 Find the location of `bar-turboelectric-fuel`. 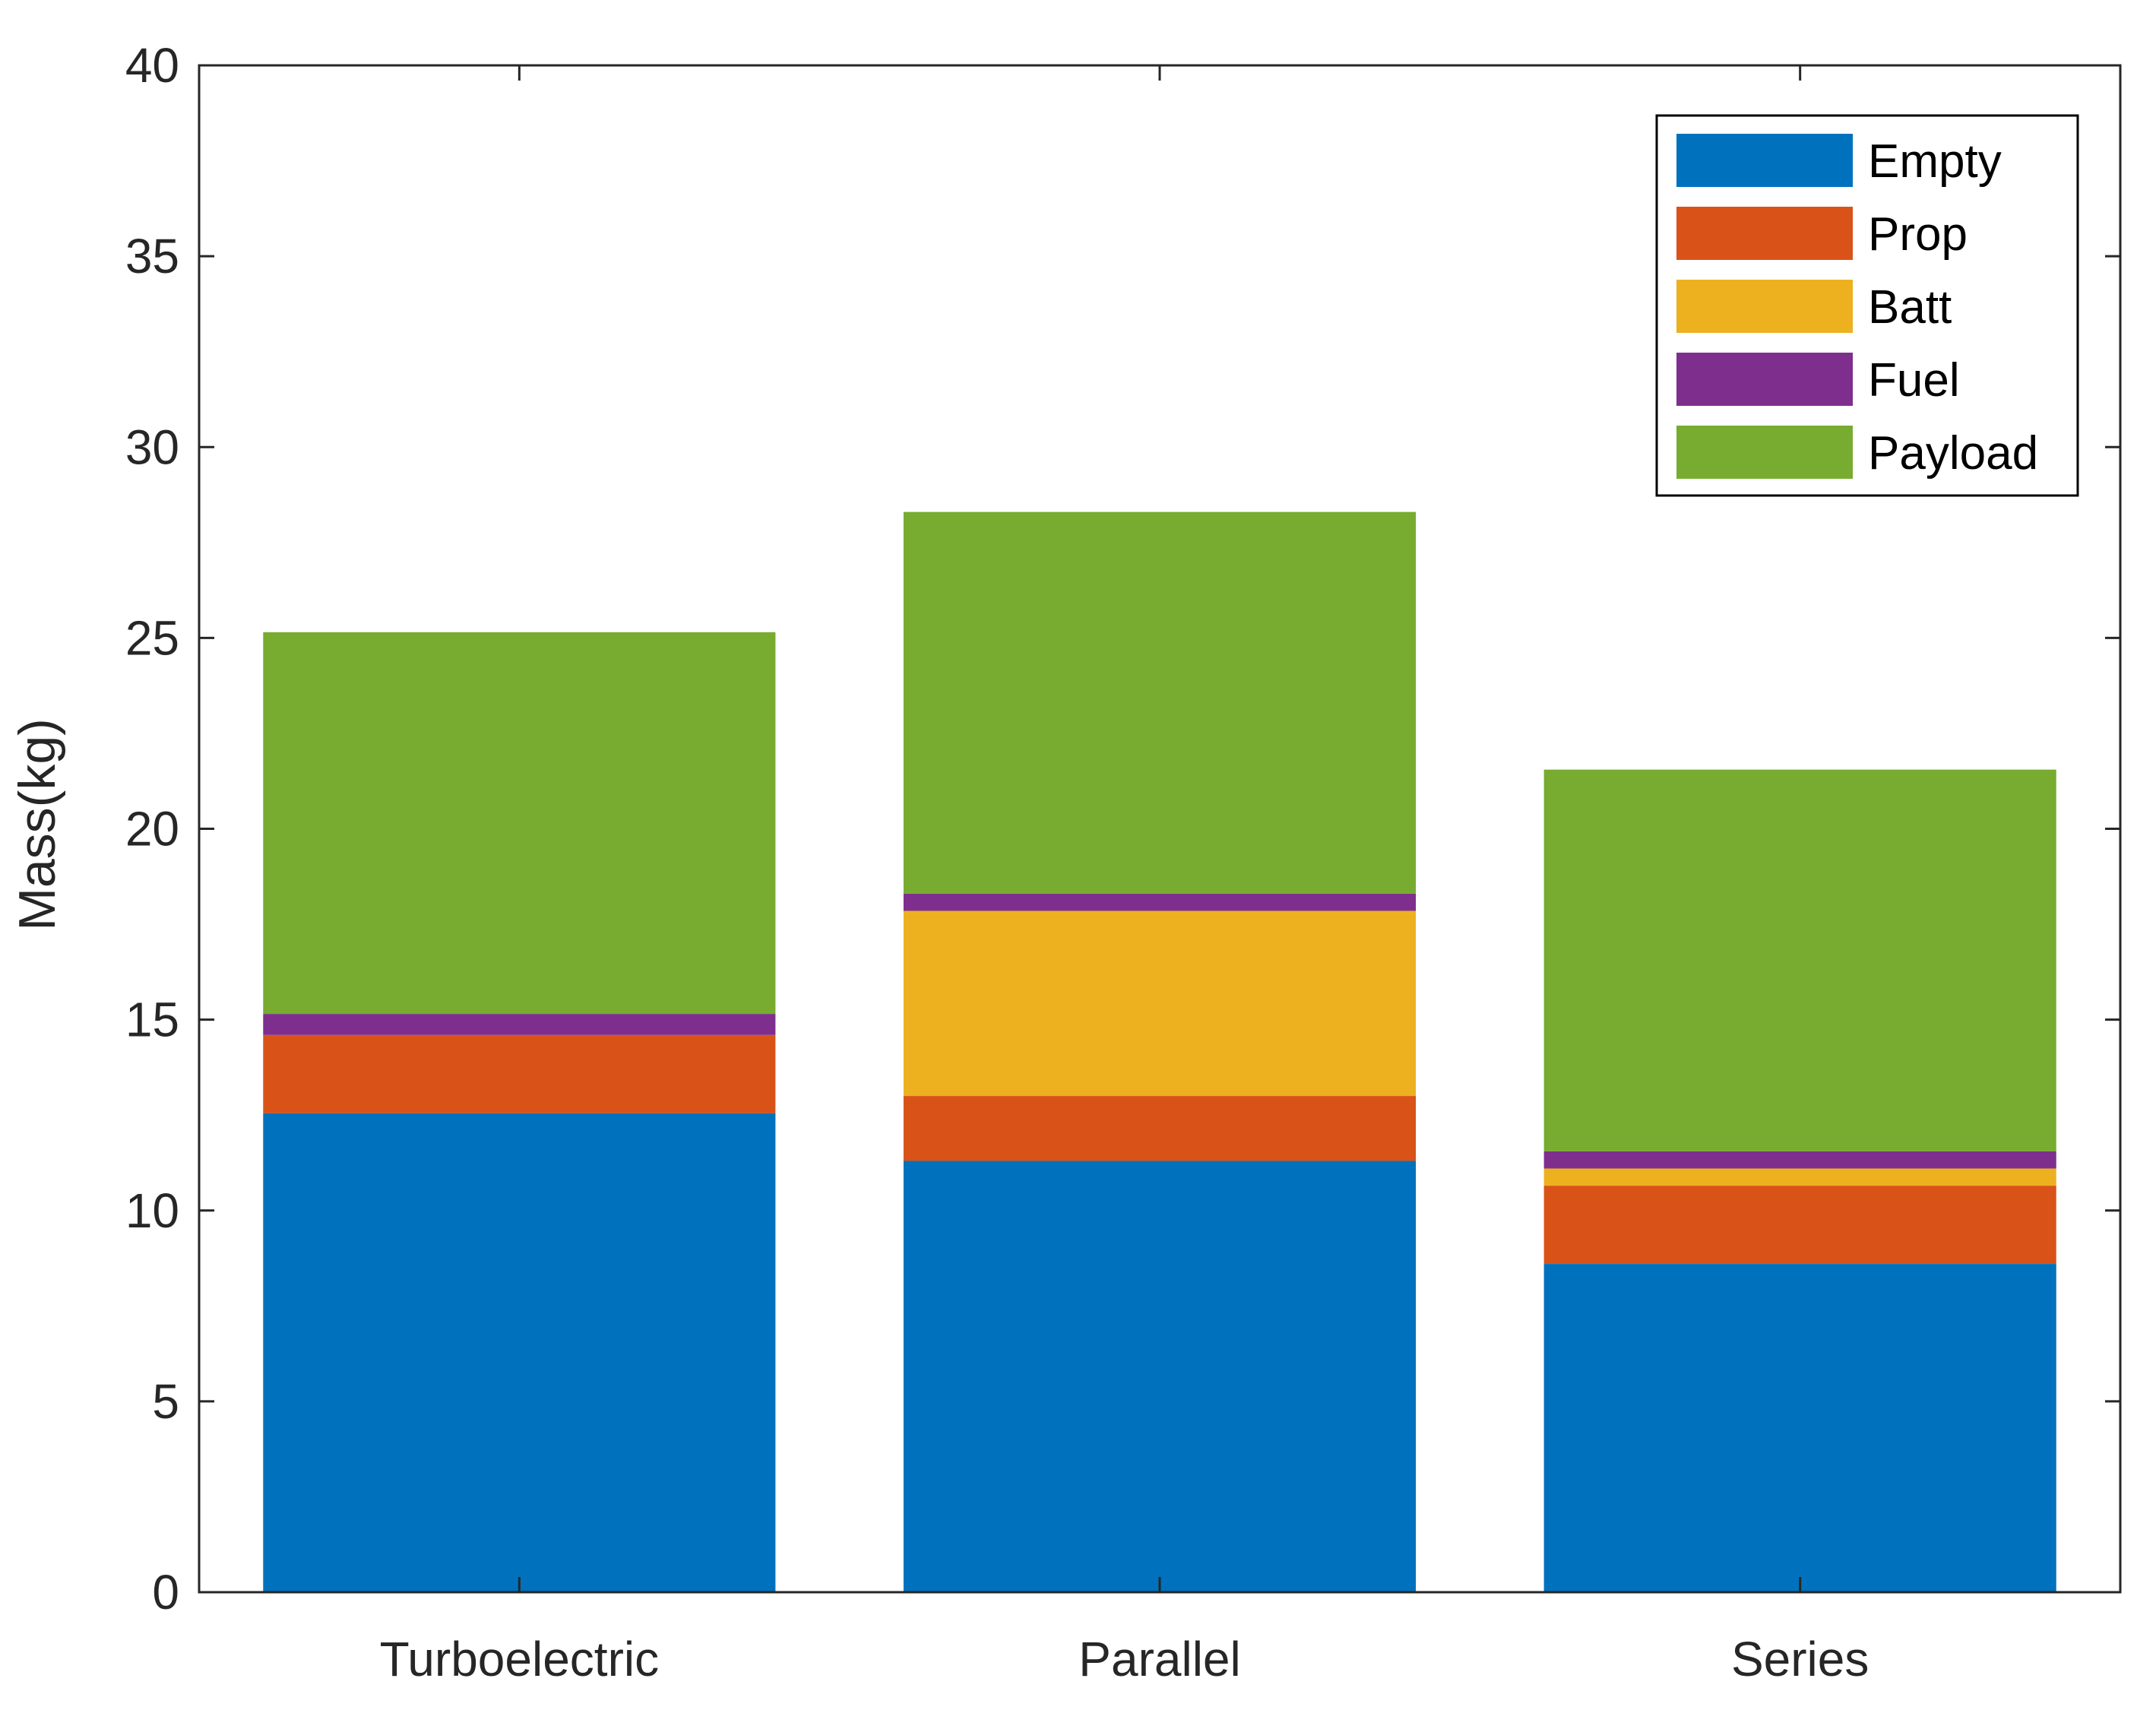

bar-turboelectric-fuel is located at coordinates (519, 1024).